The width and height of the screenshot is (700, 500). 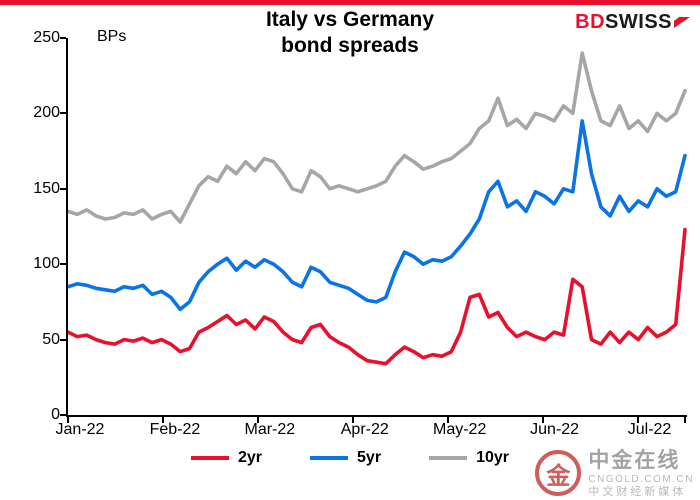 I want to click on x-axis-tick-label: Apr-22, so click(x=364, y=429).